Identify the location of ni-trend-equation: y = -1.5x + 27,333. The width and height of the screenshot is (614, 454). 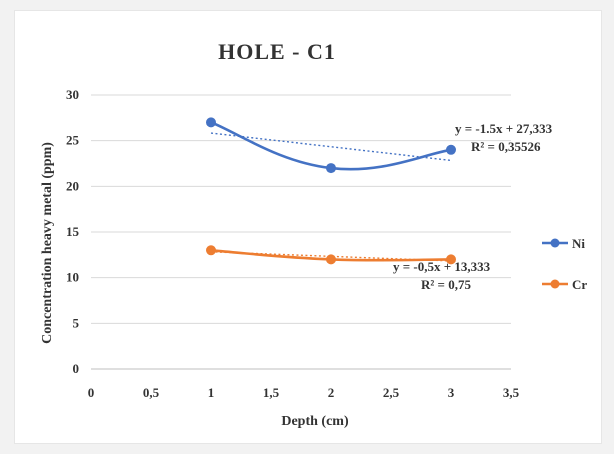
(504, 128).